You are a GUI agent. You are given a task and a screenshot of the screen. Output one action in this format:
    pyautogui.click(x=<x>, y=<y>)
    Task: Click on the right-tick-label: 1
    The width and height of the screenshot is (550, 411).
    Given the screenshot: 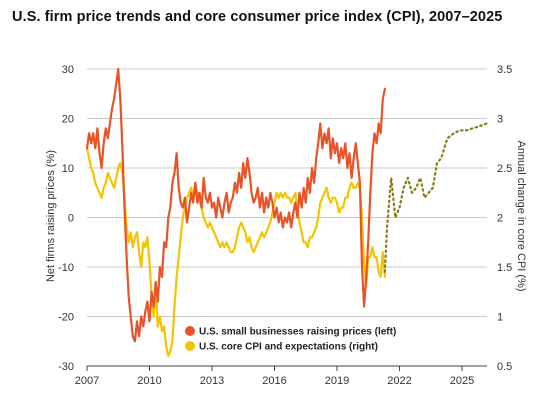 What is the action you would take?
    pyautogui.click(x=500, y=318)
    